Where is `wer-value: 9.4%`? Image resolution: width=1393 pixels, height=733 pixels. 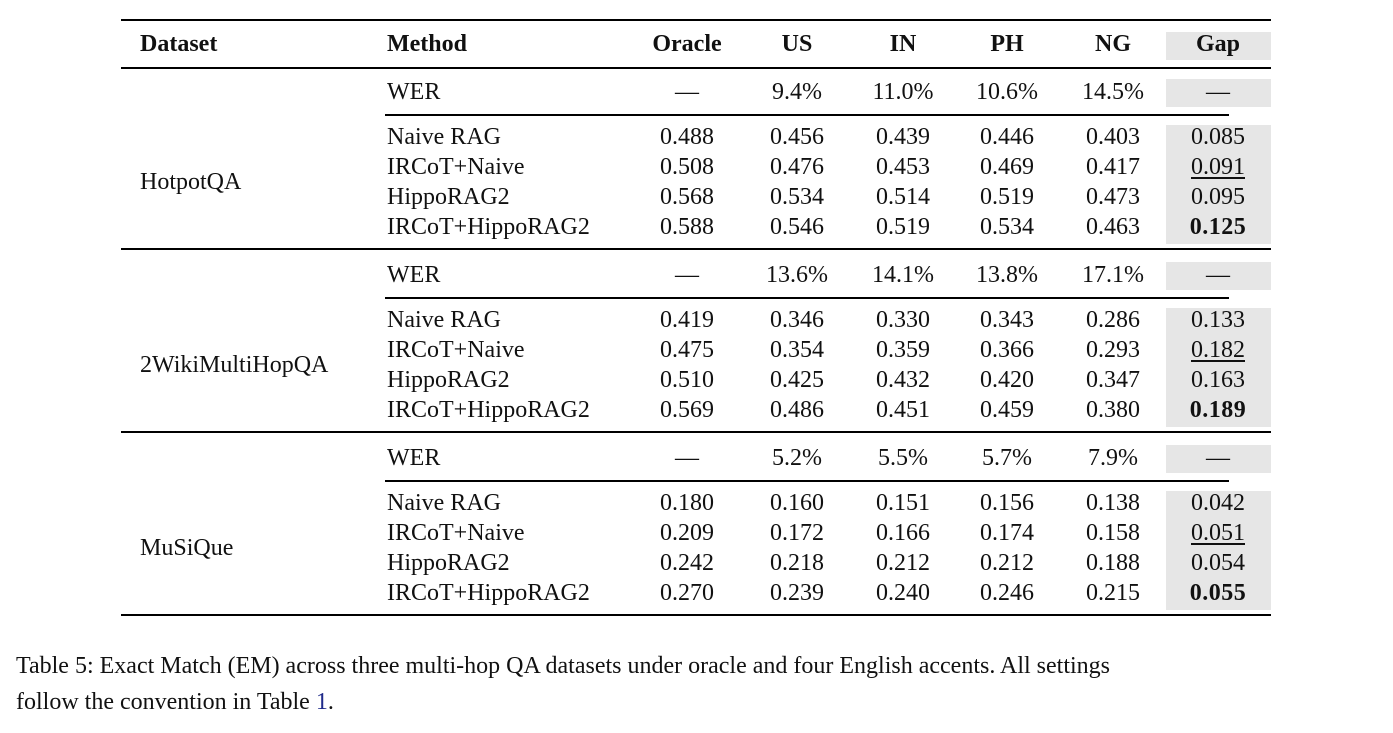 wer-value: 9.4% is located at coordinates (797, 92).